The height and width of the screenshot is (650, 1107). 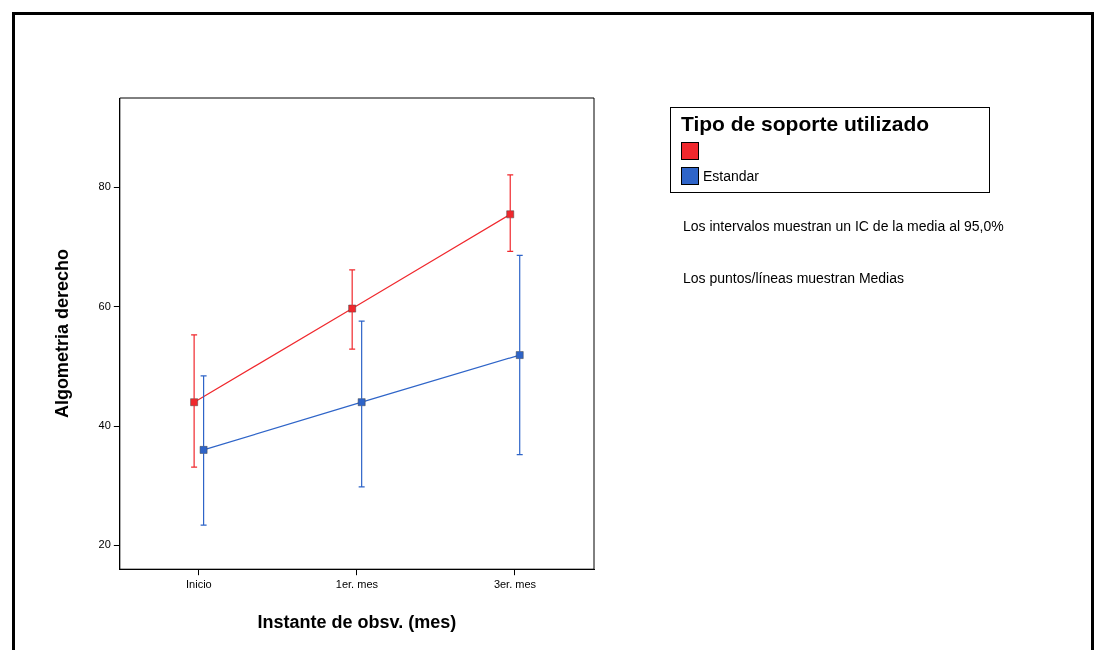 What do you see at coordinates (515, 583) in the screenshot?
I see `x-tick-label: 3er. mes` at bounding box center [515, 583].